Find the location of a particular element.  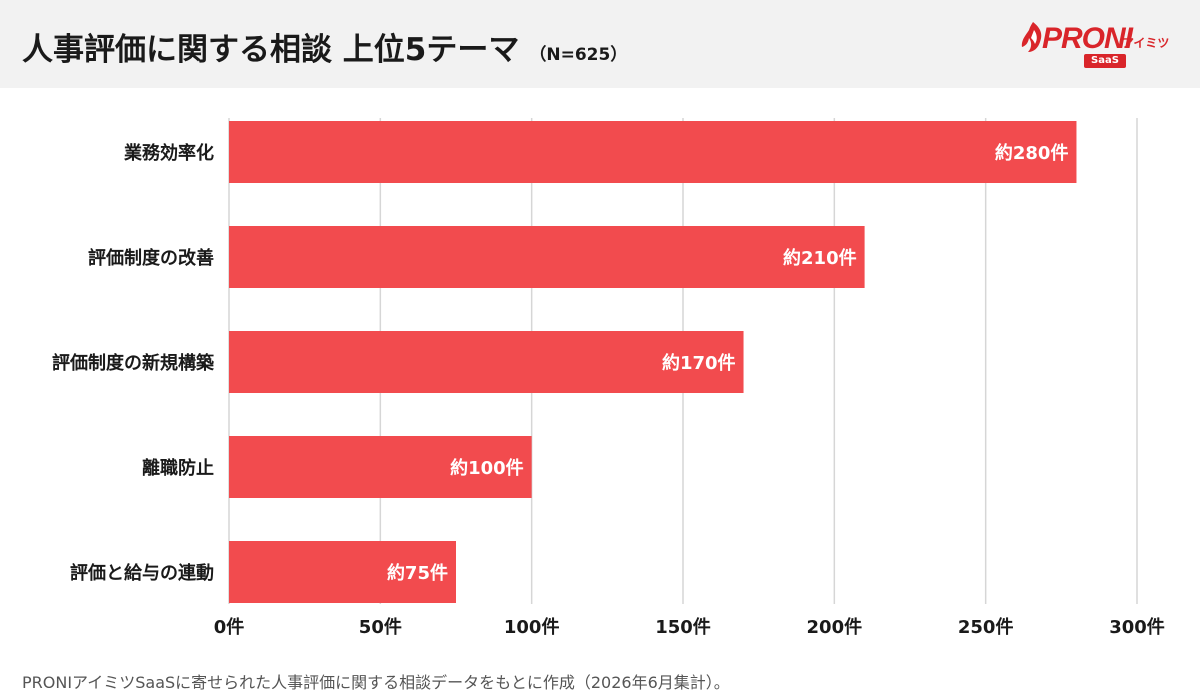

proni-flame-logo-icon is located at coordinates (1031, 37).